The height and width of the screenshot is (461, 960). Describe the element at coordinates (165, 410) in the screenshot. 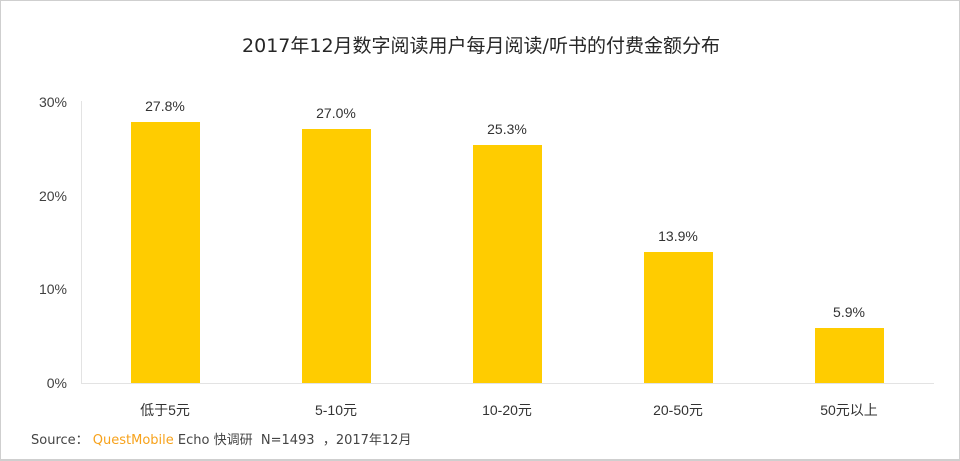

I see `x-tick-label: 低于5元` at that location.